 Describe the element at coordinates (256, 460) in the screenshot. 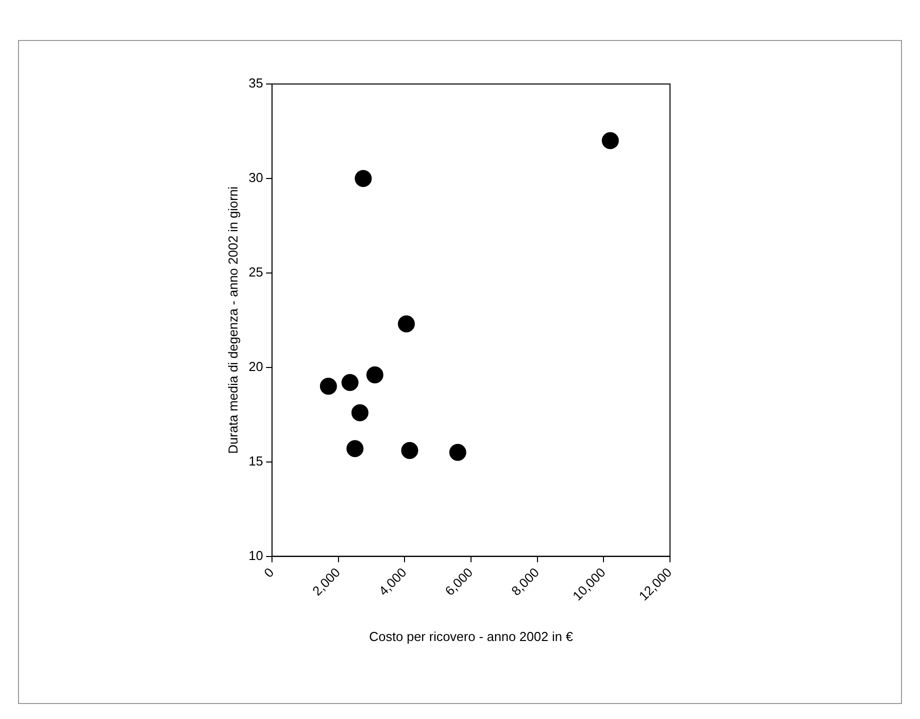

I see `y-tick-label: 15` at that location.